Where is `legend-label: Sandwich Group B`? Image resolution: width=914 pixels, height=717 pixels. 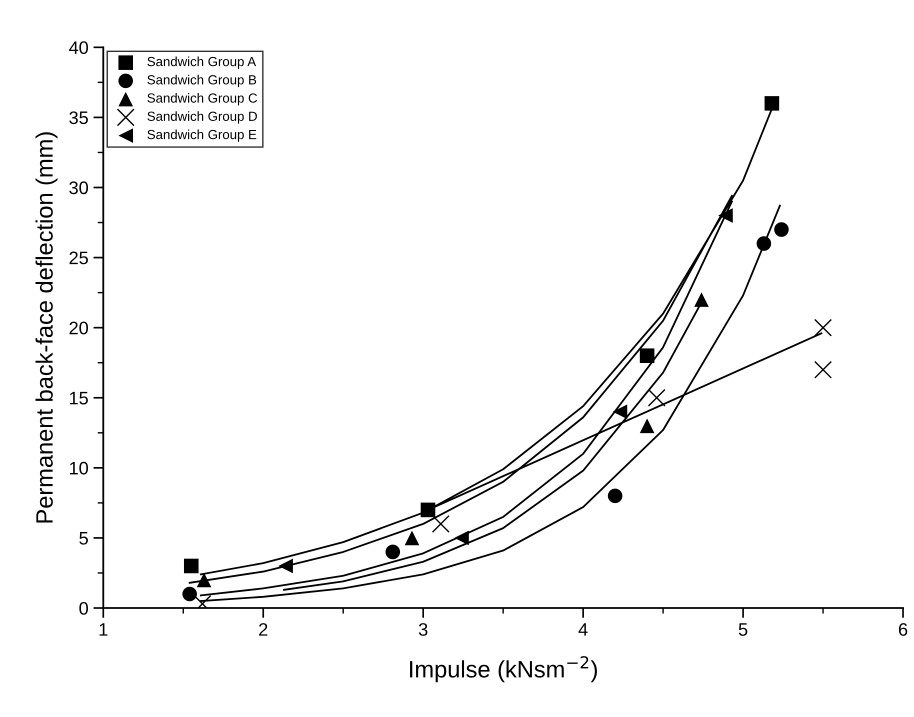
legend-label: Sandwich Group B is located at coordinates (201, 81).